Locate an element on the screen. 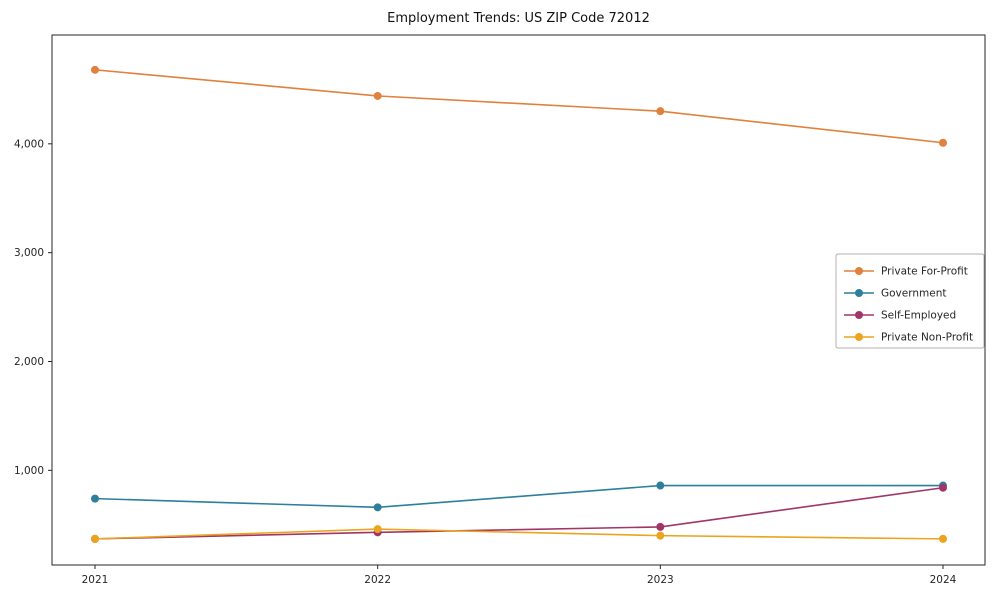 The height and width of the screenshot is (600, 1000). y-axis-tick-label: 2,000 is located at coordinates (29, 362).